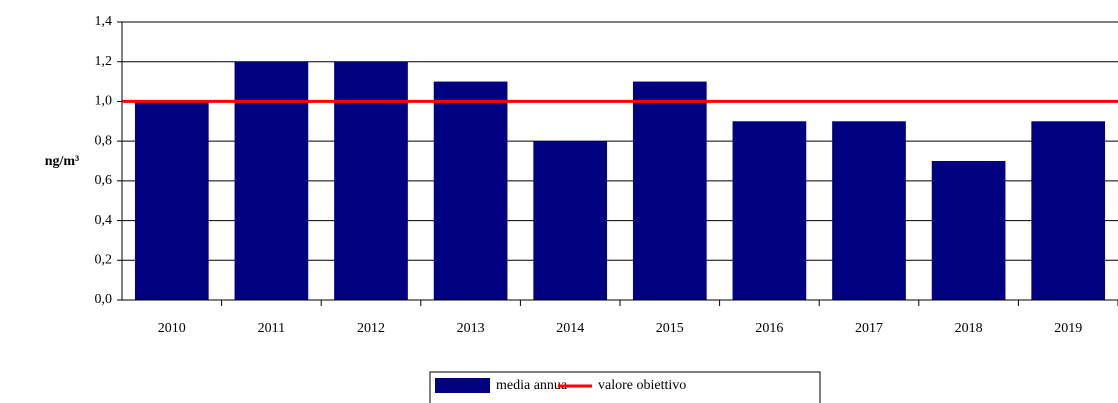  What do you see at coordinates (271, 328) in the screenshot?
I see `x-tick-label: 2011` at bounding box center [271, 328].